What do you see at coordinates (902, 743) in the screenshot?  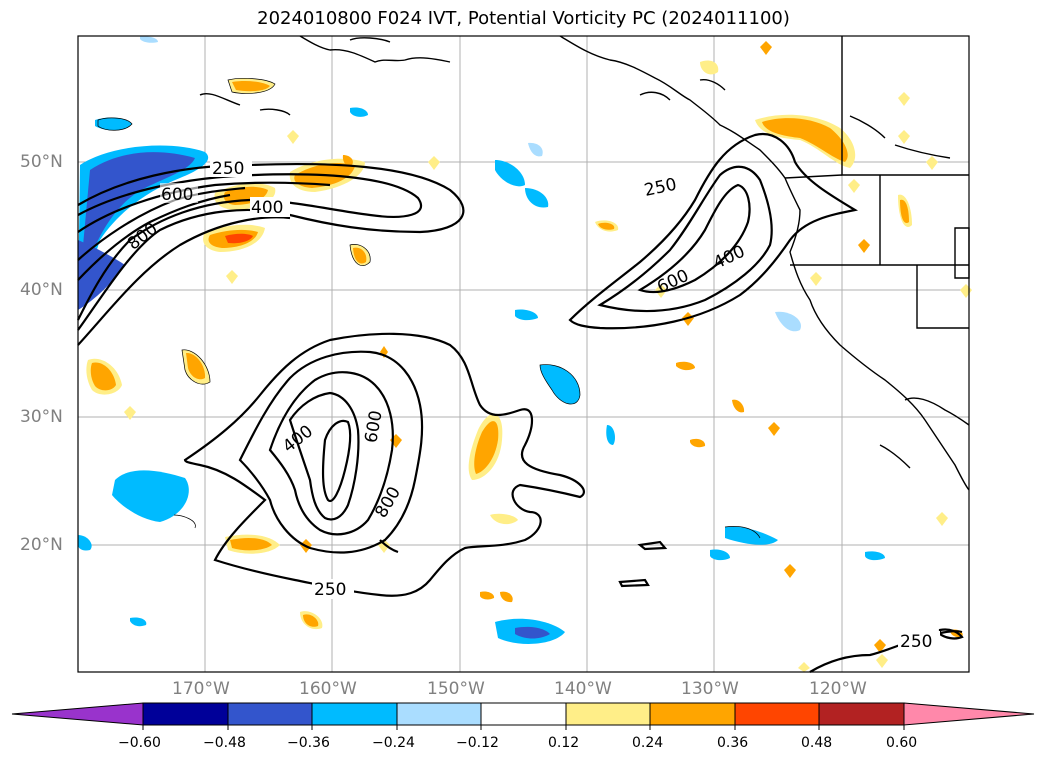 I see `colorbar-tick-label: 0.60` at bounding box center [902, 743].